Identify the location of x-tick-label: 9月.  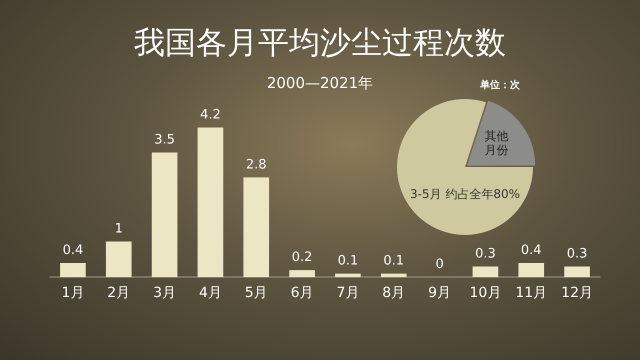
(440, 293).